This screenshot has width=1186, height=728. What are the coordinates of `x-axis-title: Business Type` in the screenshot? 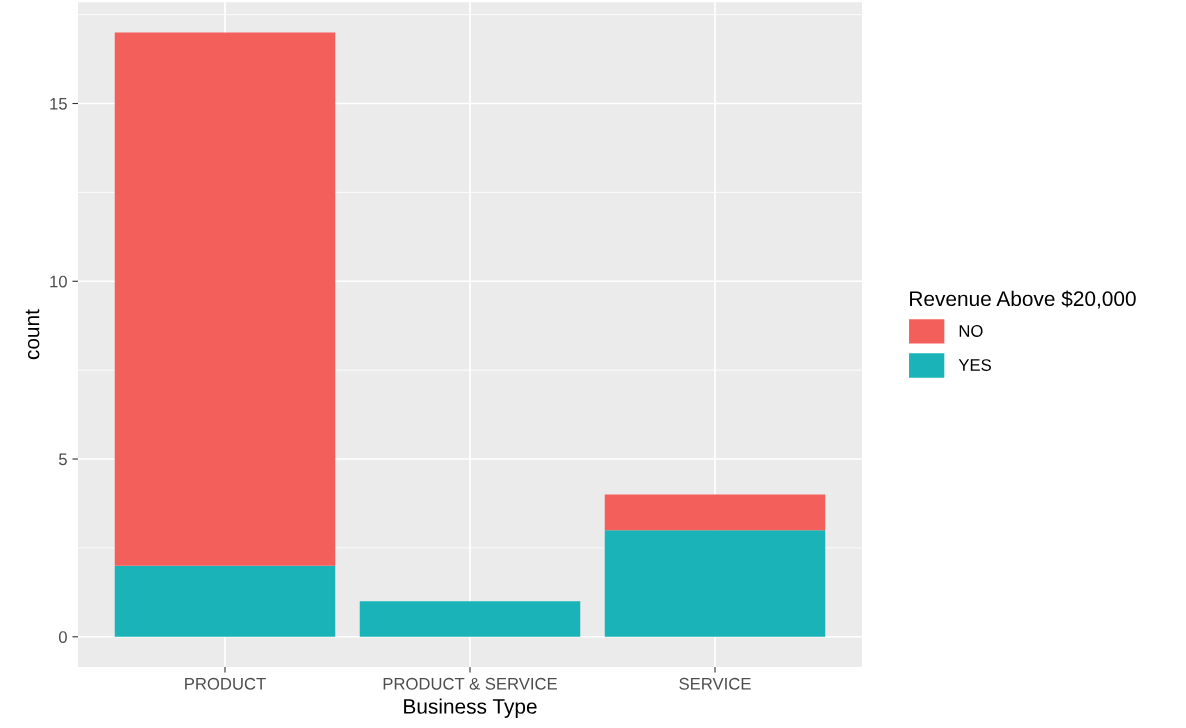 It's located at (470, 708).